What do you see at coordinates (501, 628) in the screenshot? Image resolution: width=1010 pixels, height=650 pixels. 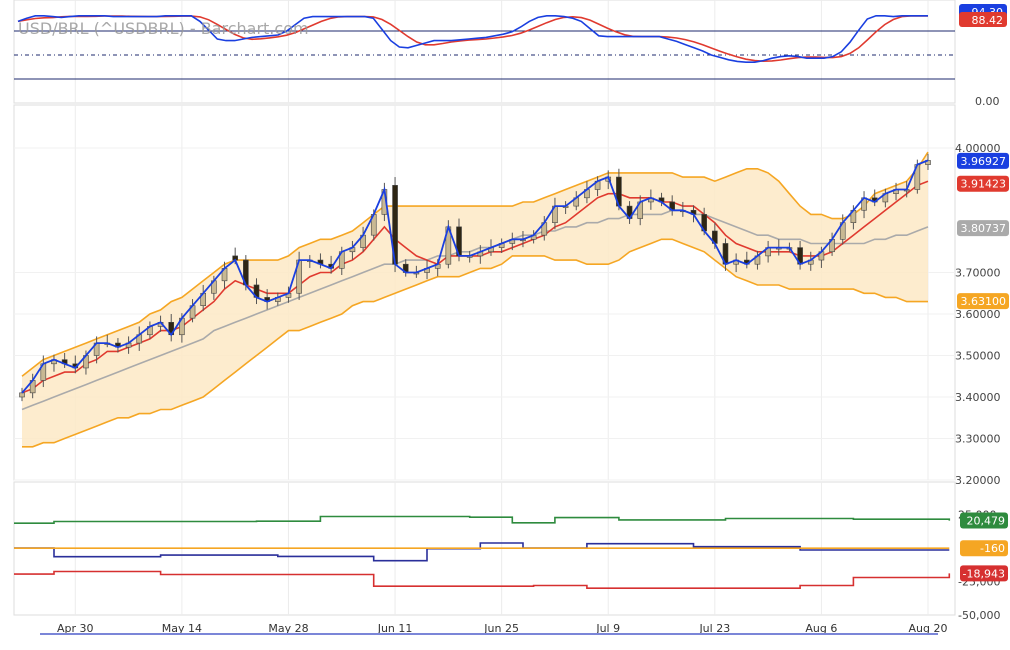 I see `x-tick-label: Jun 25` at bounding box center [501, 628].